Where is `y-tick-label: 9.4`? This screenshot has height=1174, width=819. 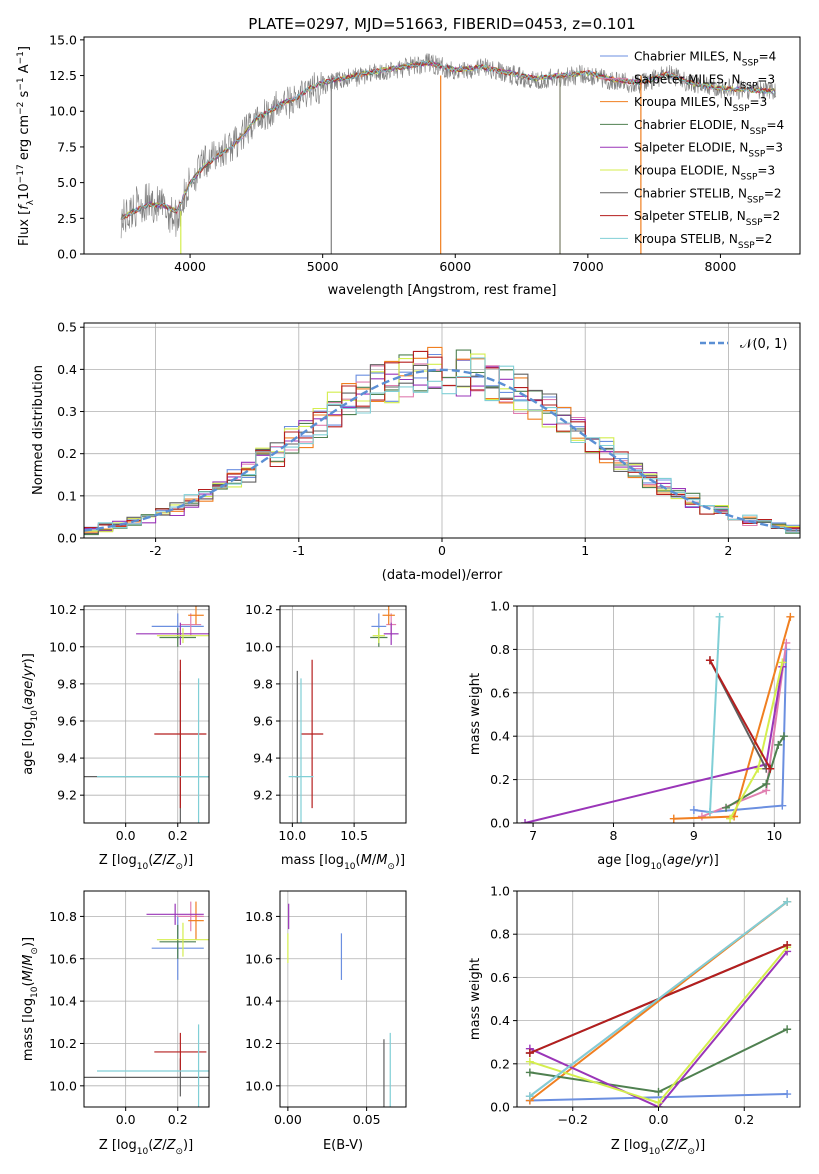
y-tick-label: 9.4 is located at coordinates (67, 758).